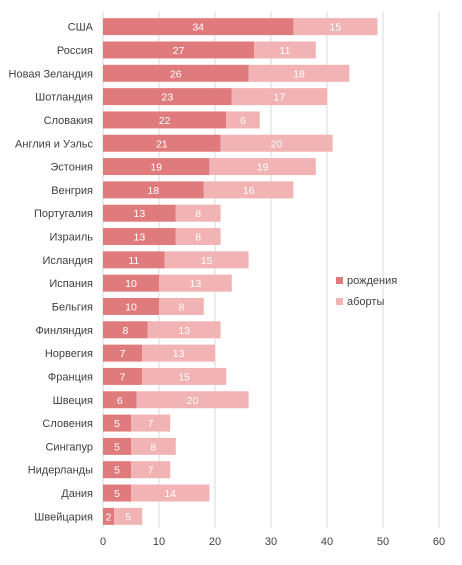  Describe the element at coordinates (272, 542) in the screenshot. I see `x-axis-ticks: 0 10 20 30 40 50 60` at that location.